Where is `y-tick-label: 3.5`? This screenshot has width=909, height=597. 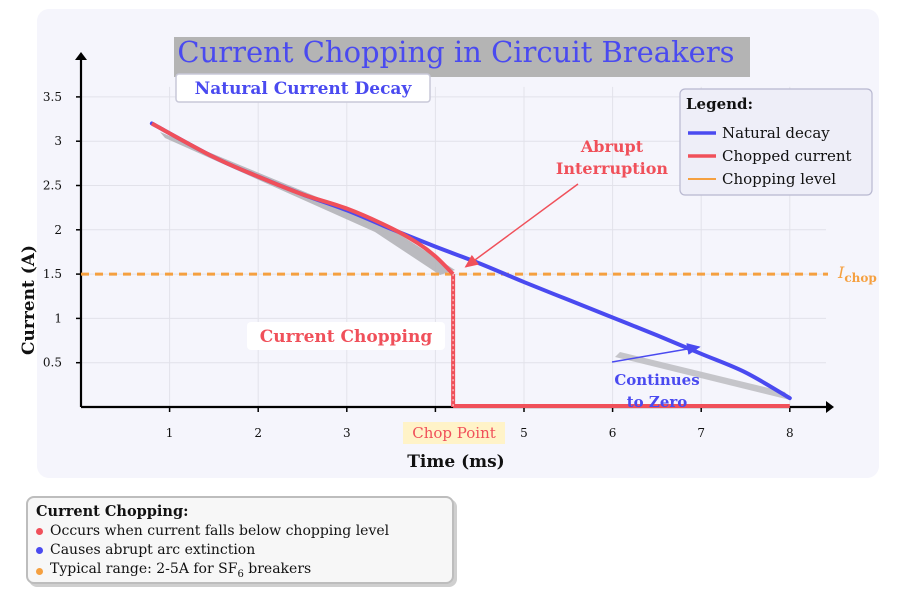
y-tick-label: 3.5 is located at coordinates (52, 97).